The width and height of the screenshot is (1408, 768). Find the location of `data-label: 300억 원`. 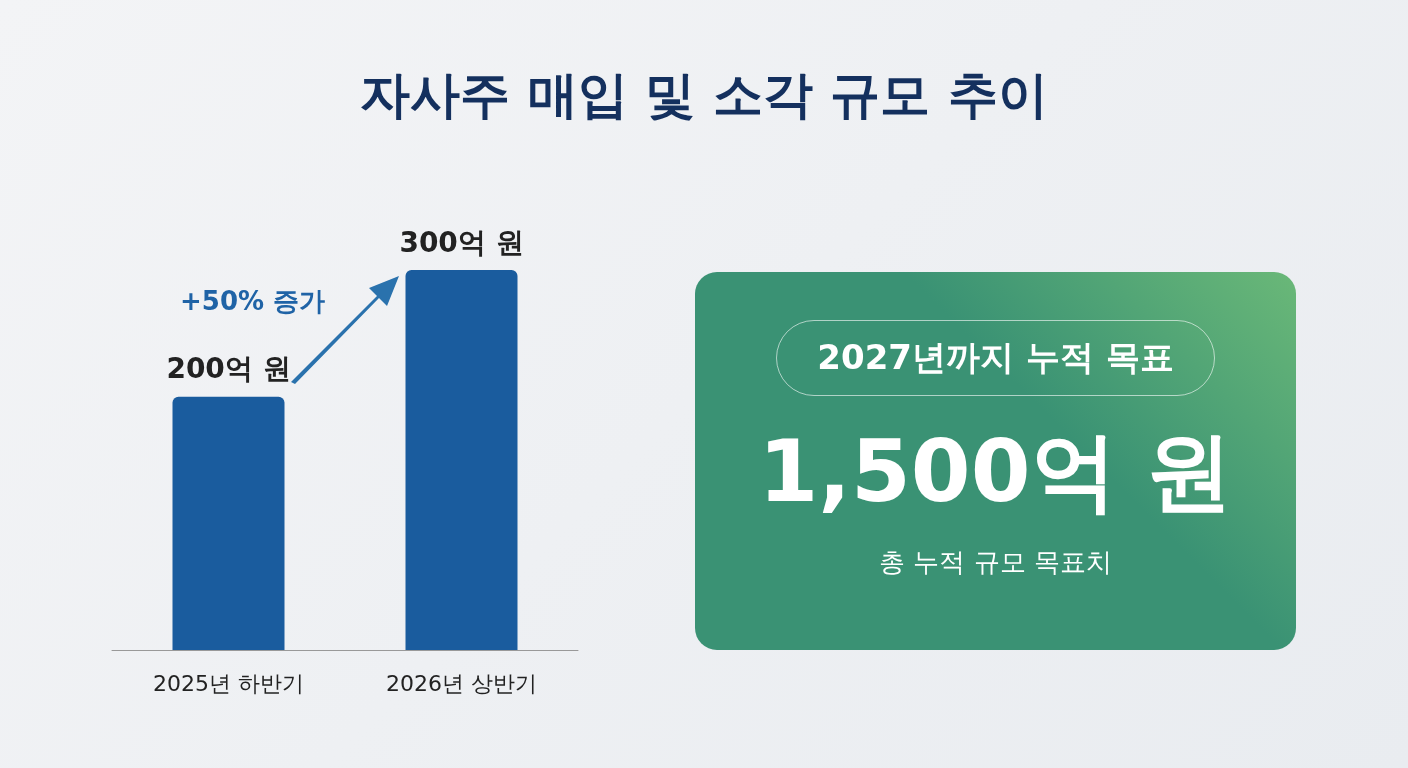

data-label: 300억 원 is located at coordinates (461, 242).